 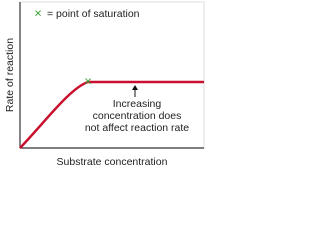 I want to click on x-axis-label: Substrate concentration, so click(x=112, y=162).